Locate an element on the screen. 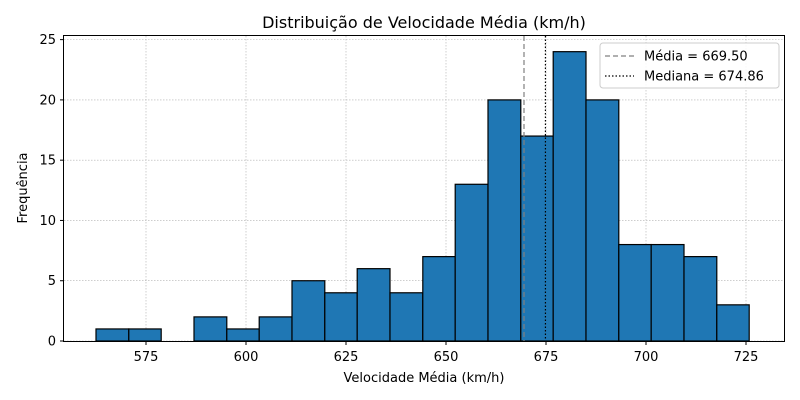 This screenshot has height=400, width=800. legend-median-label: Mediana = 674.86 is located at coordinates (704, 77).